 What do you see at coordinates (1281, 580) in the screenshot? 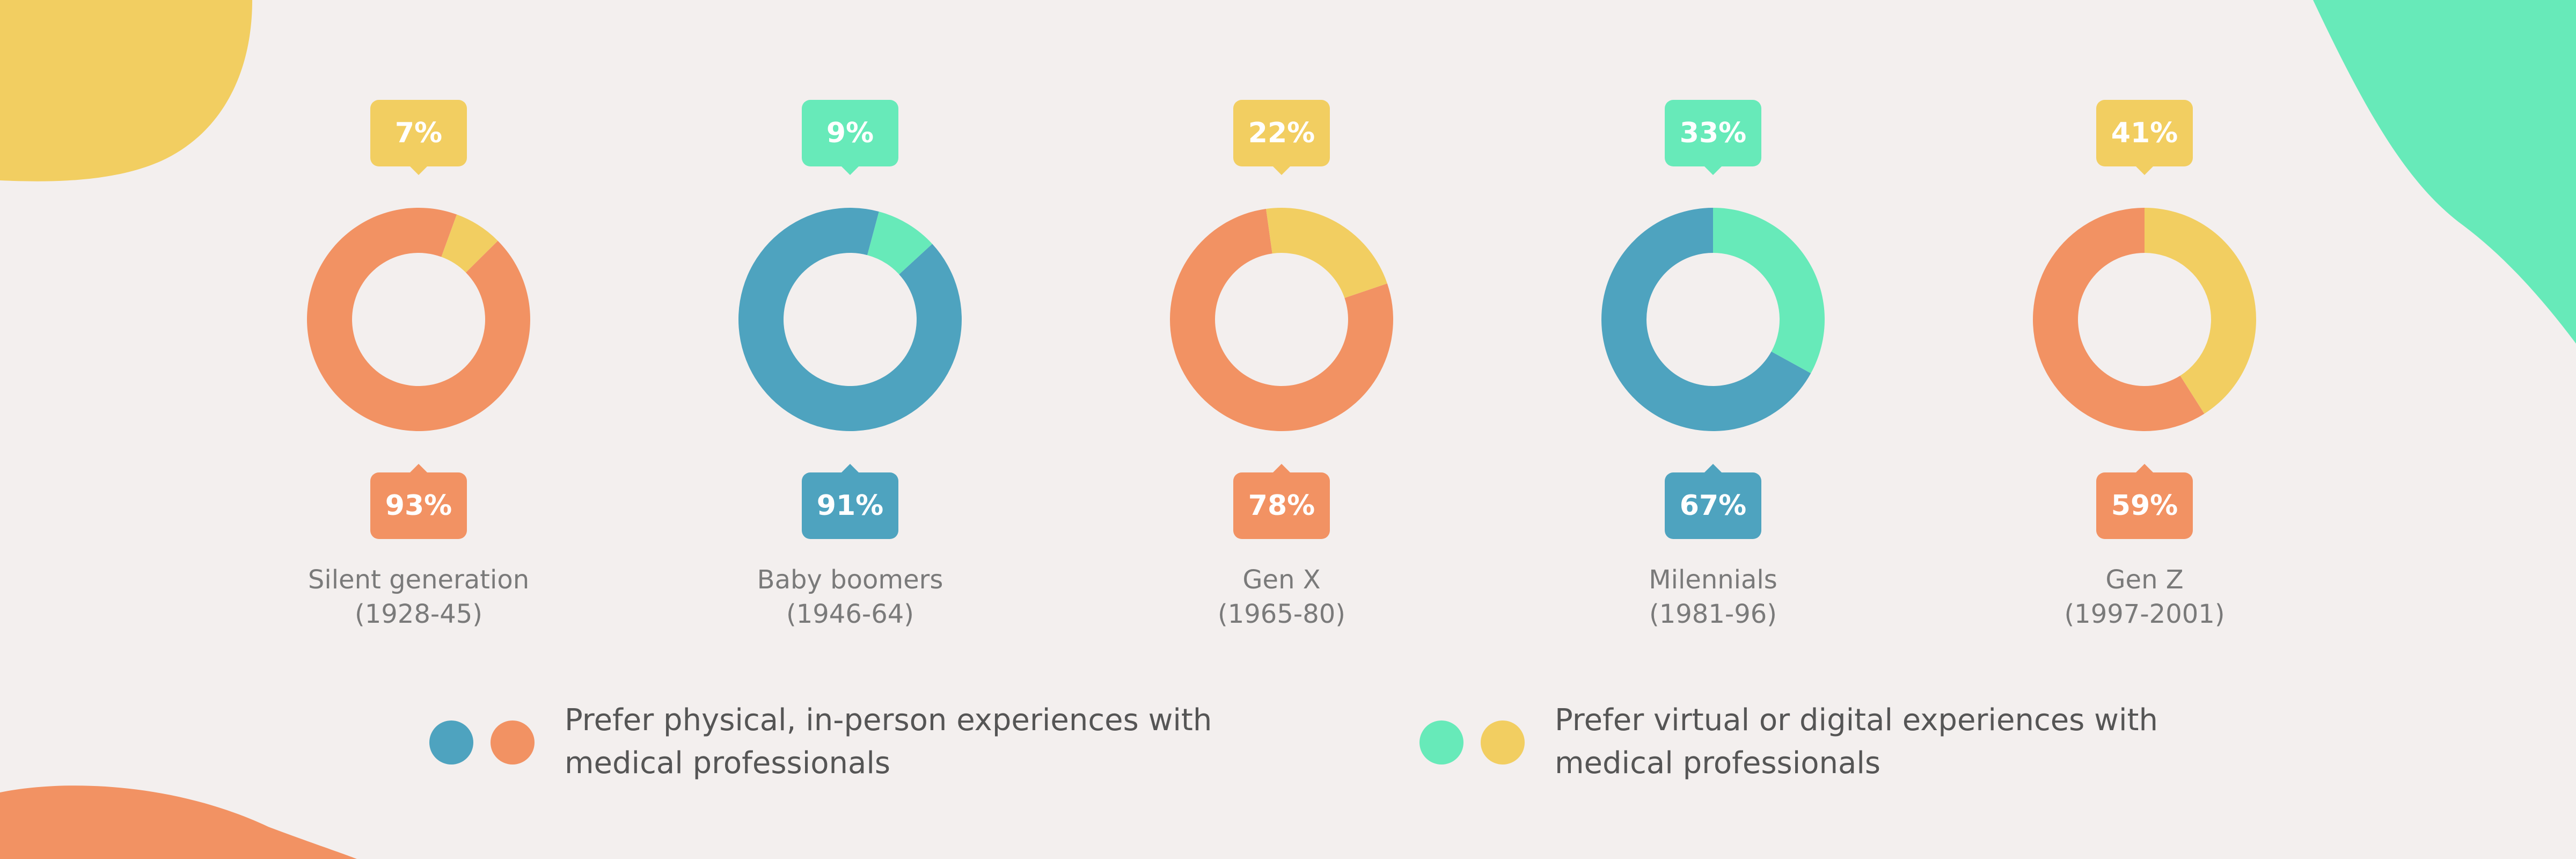
I see `generation-name: Gen X` at bounding box center [1281, 580].